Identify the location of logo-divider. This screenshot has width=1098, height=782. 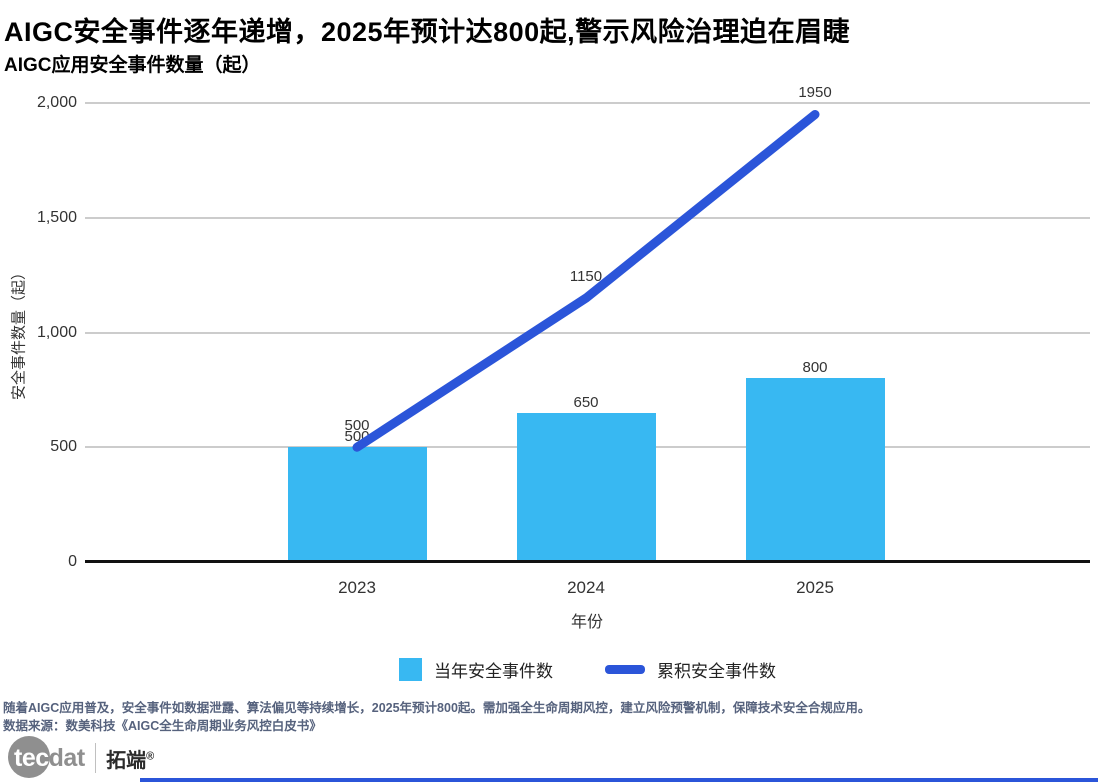
(95, 758).